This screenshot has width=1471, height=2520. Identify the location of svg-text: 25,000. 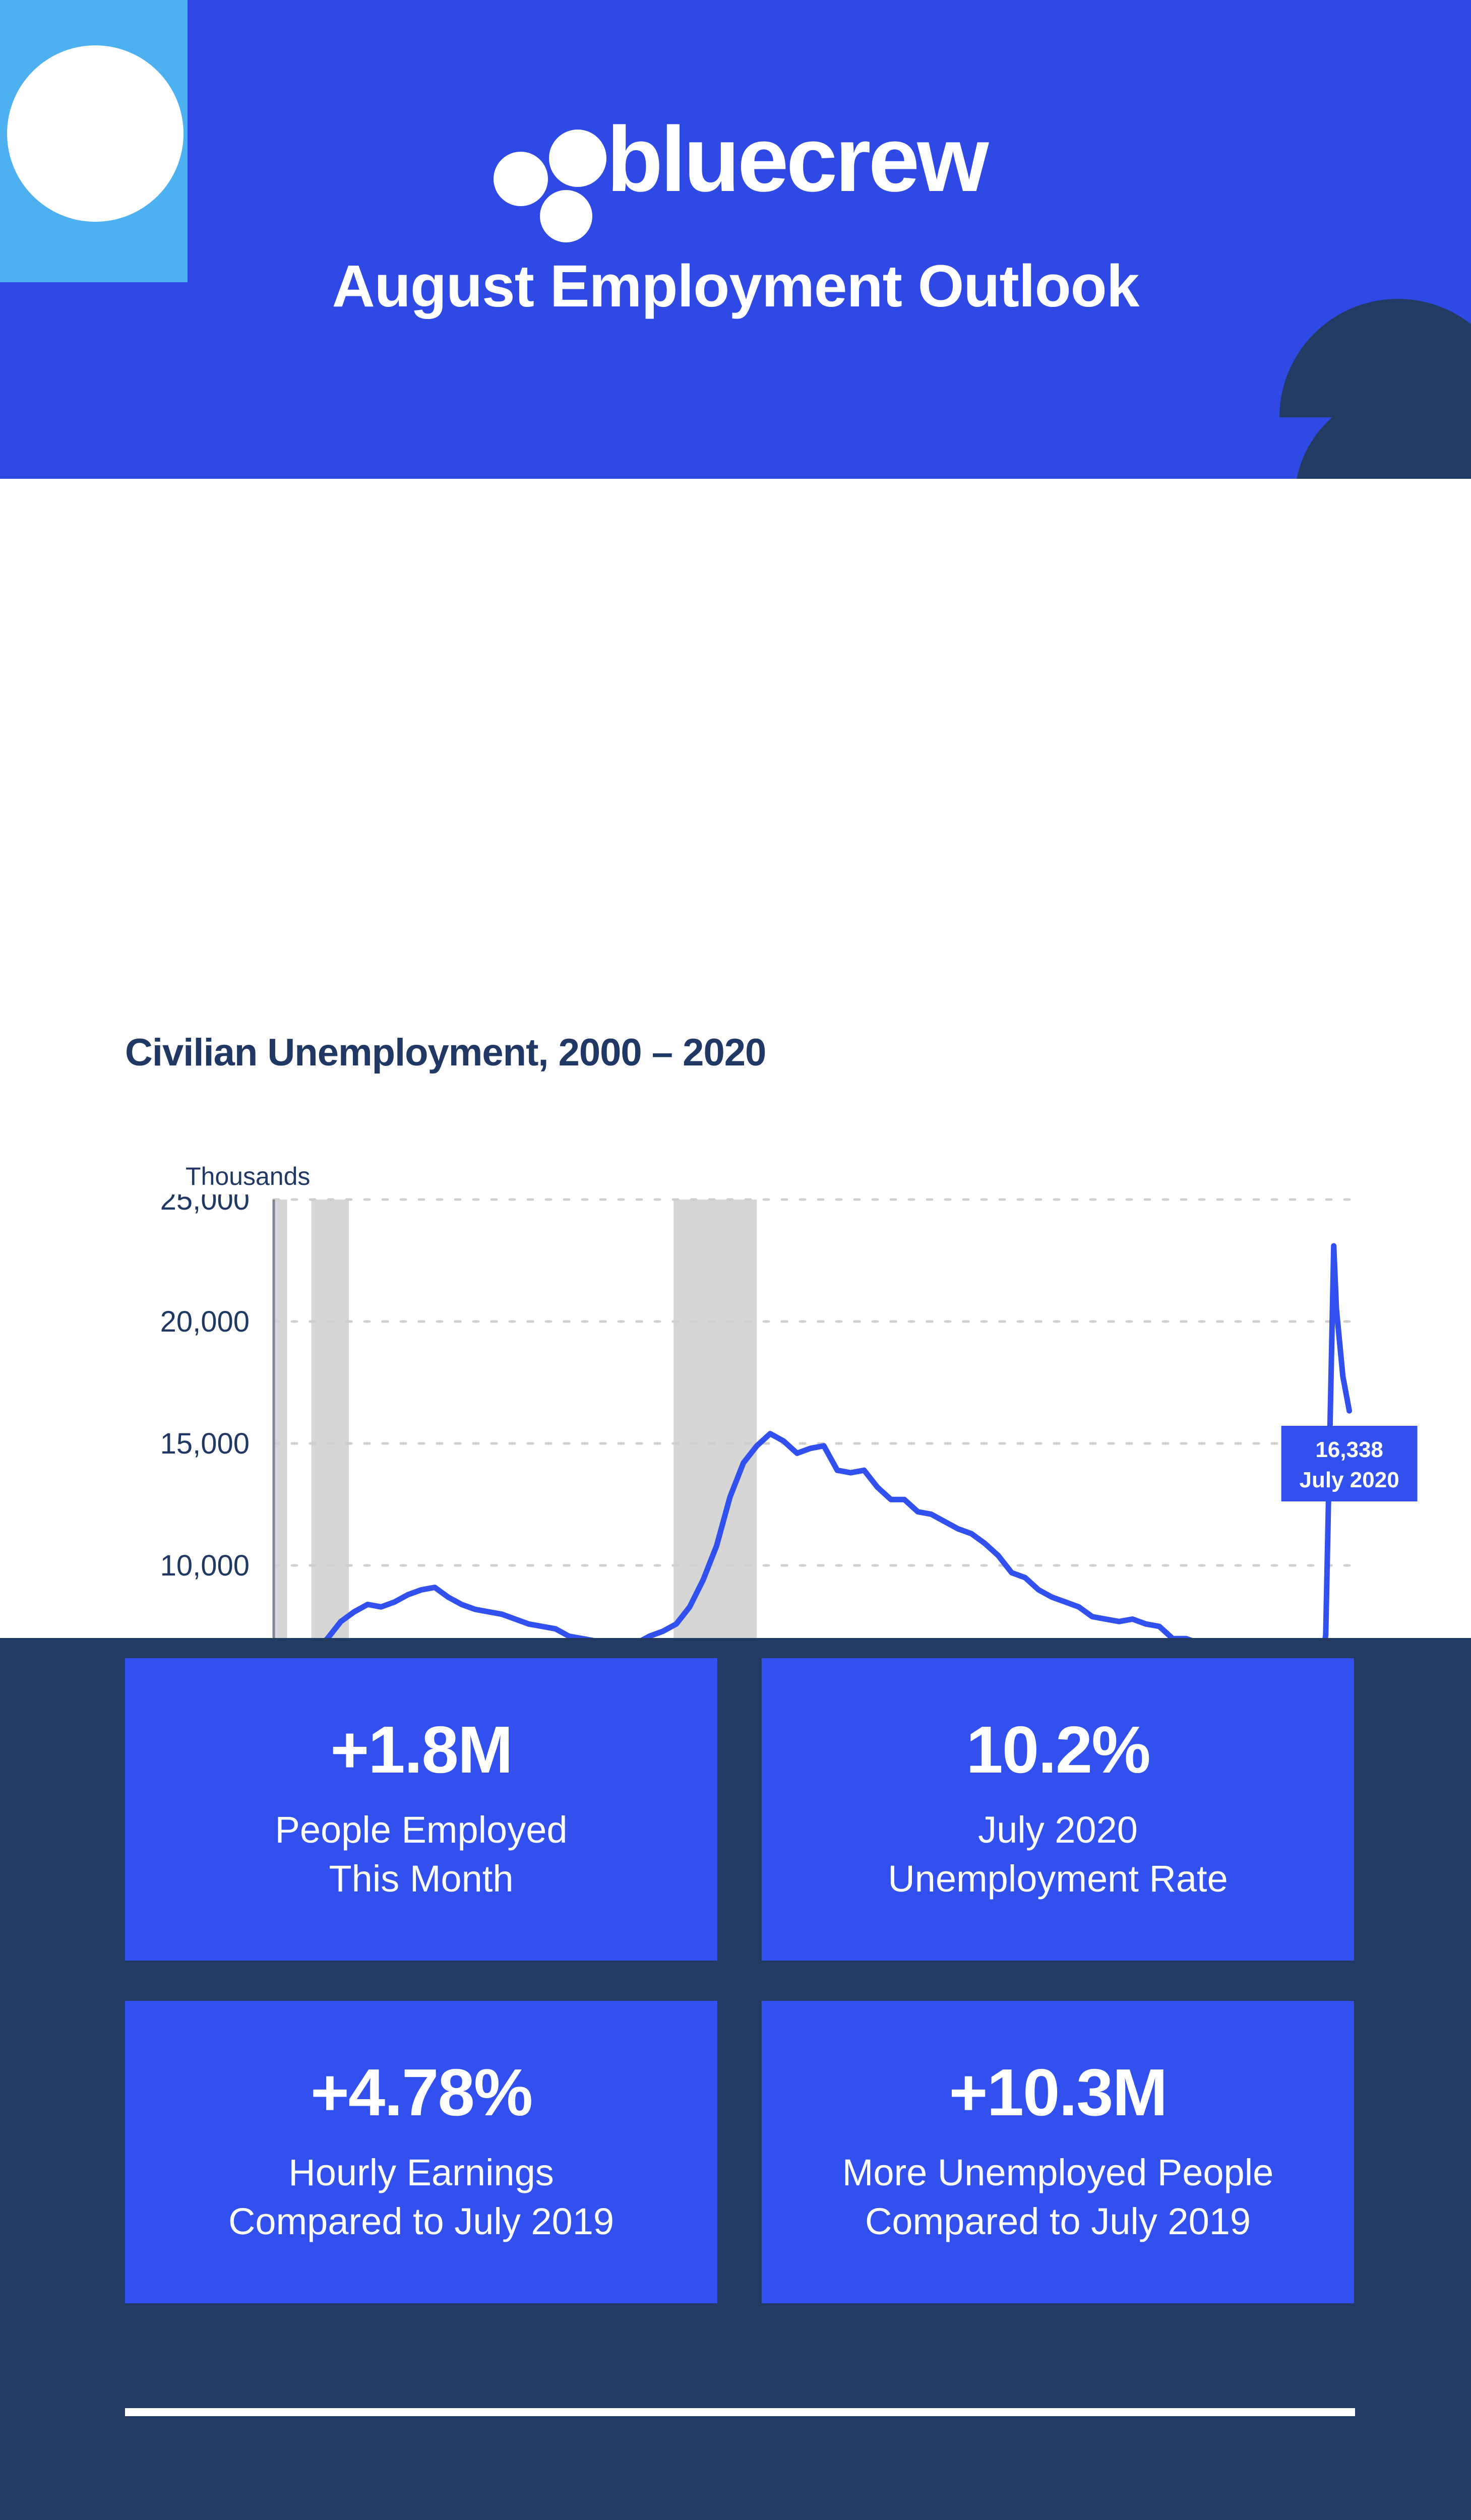
(205, 1205).